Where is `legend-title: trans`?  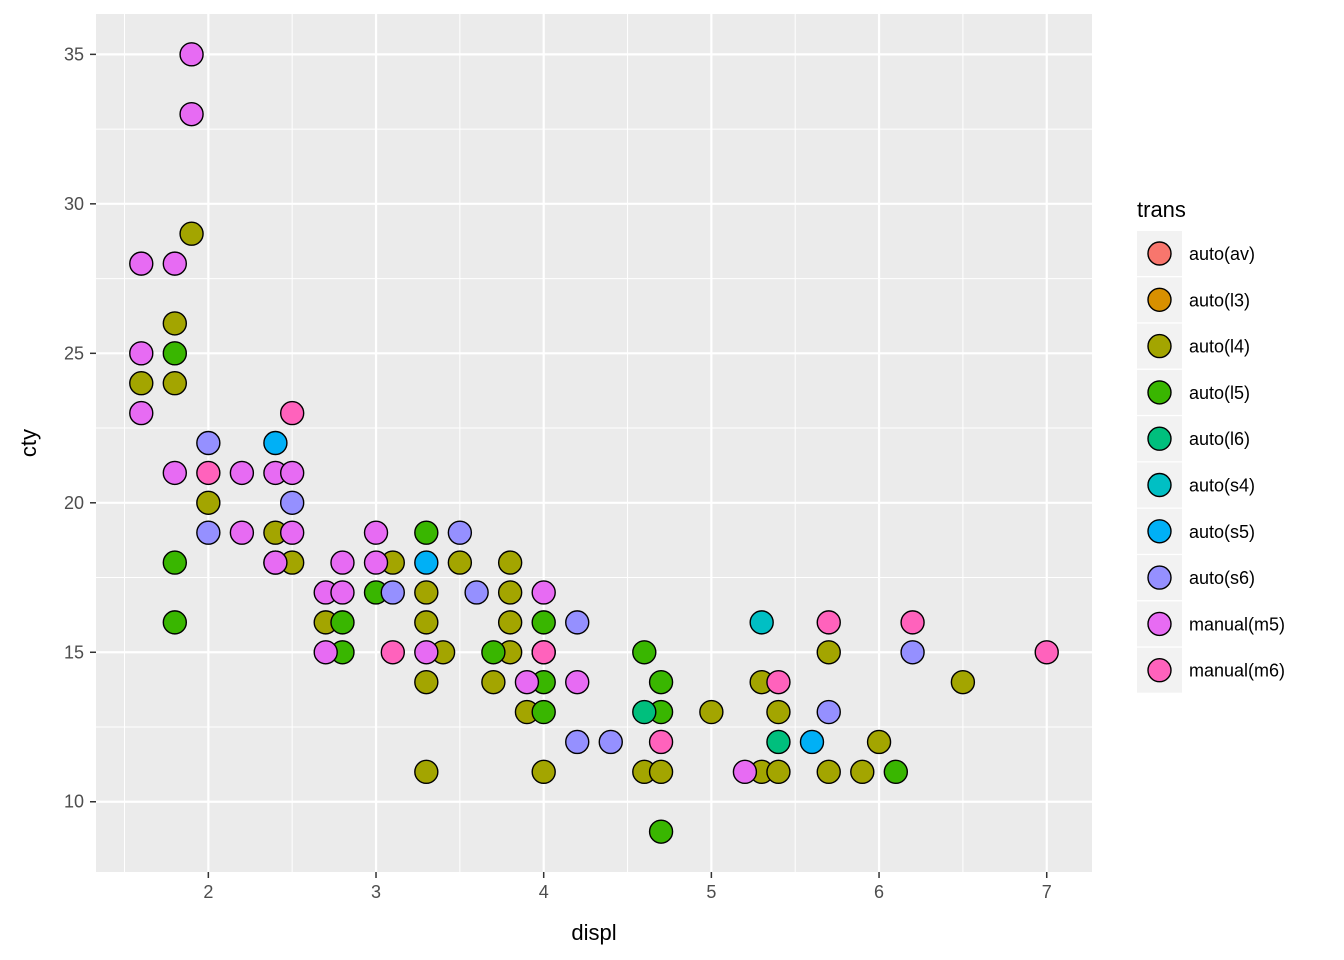 legend-title: trans is located at coordinates (1161, 209).